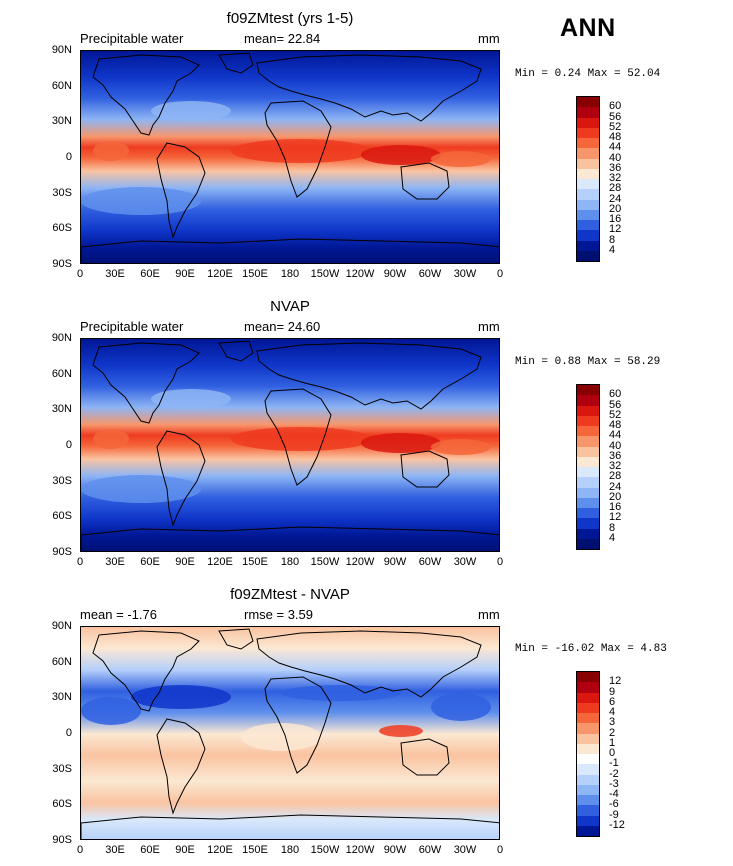 This screenshot has height=866, width=733. What do you see at coordinates (614, 794) in the screenshot?
I see `colorbar-label: -4` at bounding box center [614, 794].